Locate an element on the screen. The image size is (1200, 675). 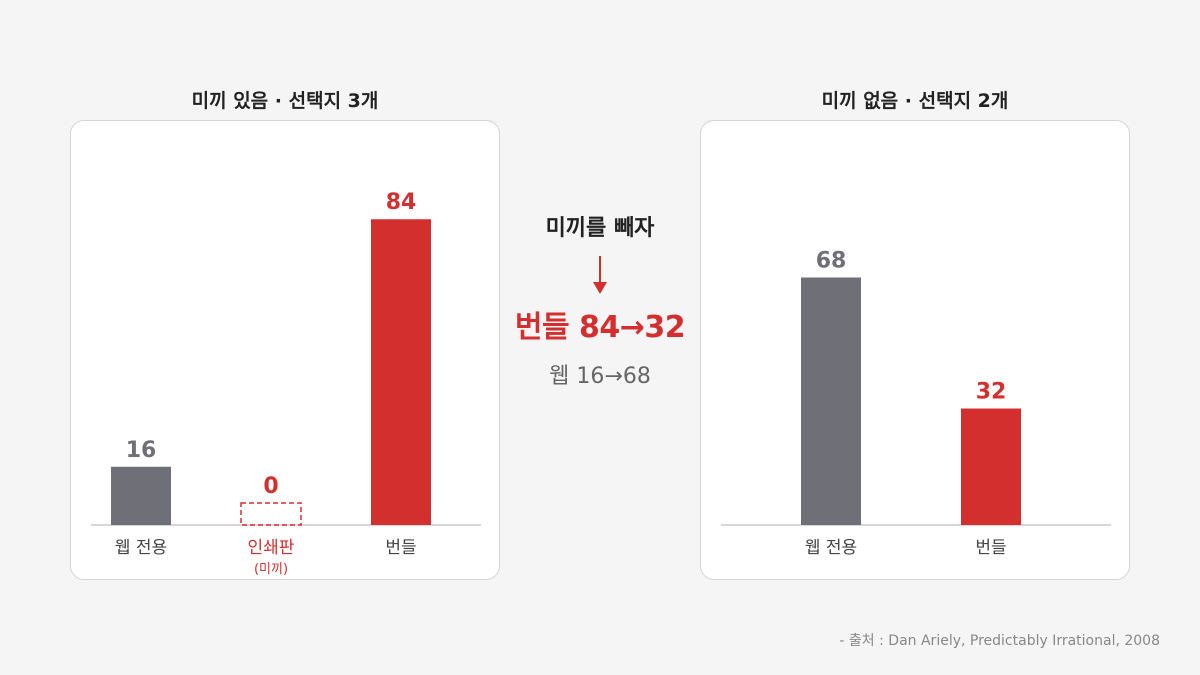
summary-web-change: 웹 16→68 is located at coordinates (600, 376).